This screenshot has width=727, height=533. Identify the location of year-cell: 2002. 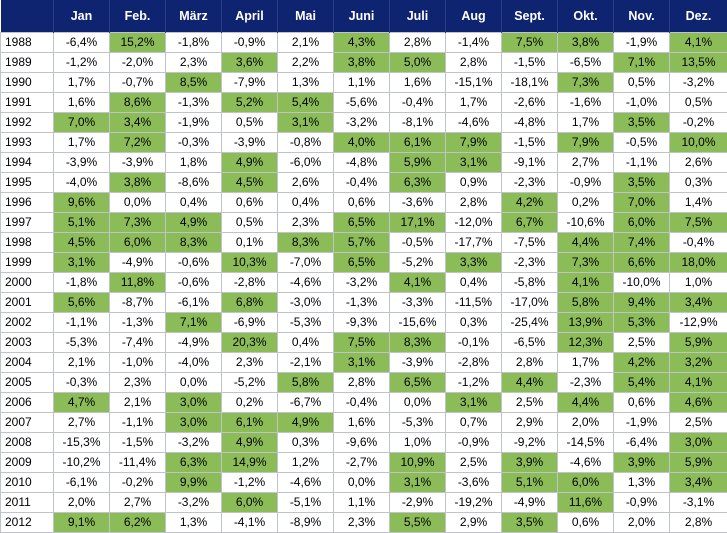
(27, 322).